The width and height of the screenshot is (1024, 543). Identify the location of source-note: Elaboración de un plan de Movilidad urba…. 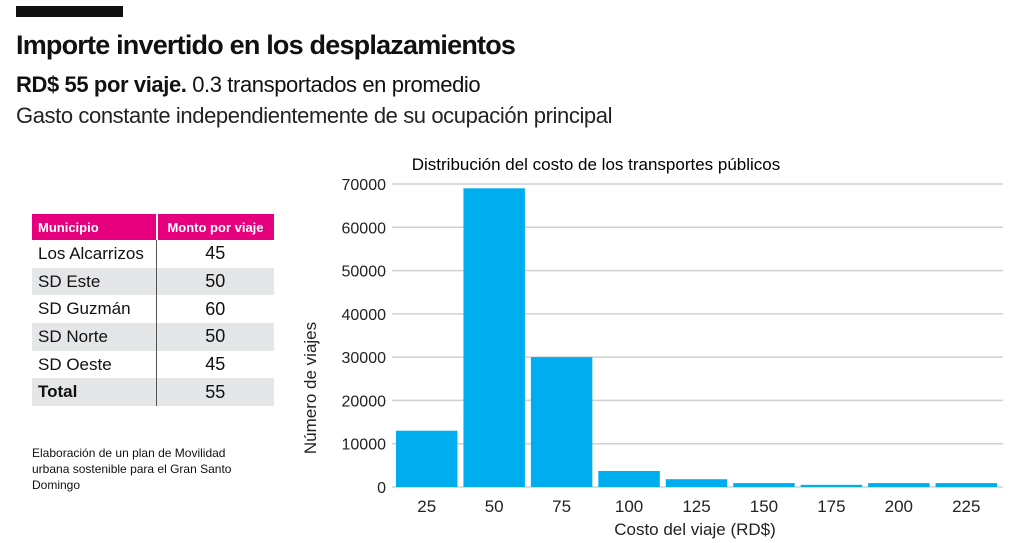
(132, 469).